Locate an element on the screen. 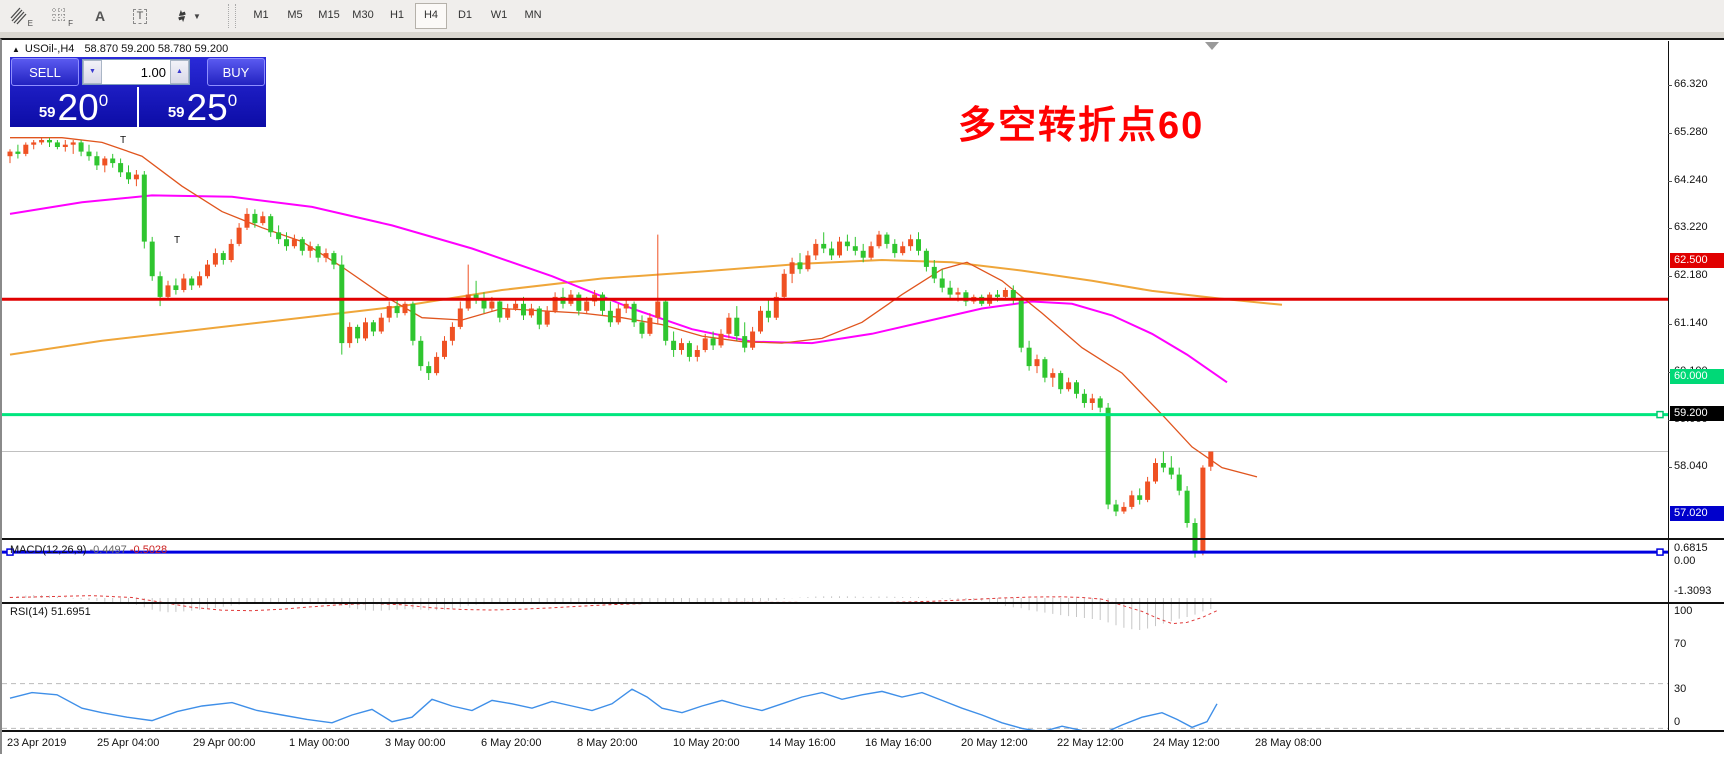 The width and height of the screenshot is (1724, 768). collapse-arrow-icon: ▲ is located at coordinates (16, 49).